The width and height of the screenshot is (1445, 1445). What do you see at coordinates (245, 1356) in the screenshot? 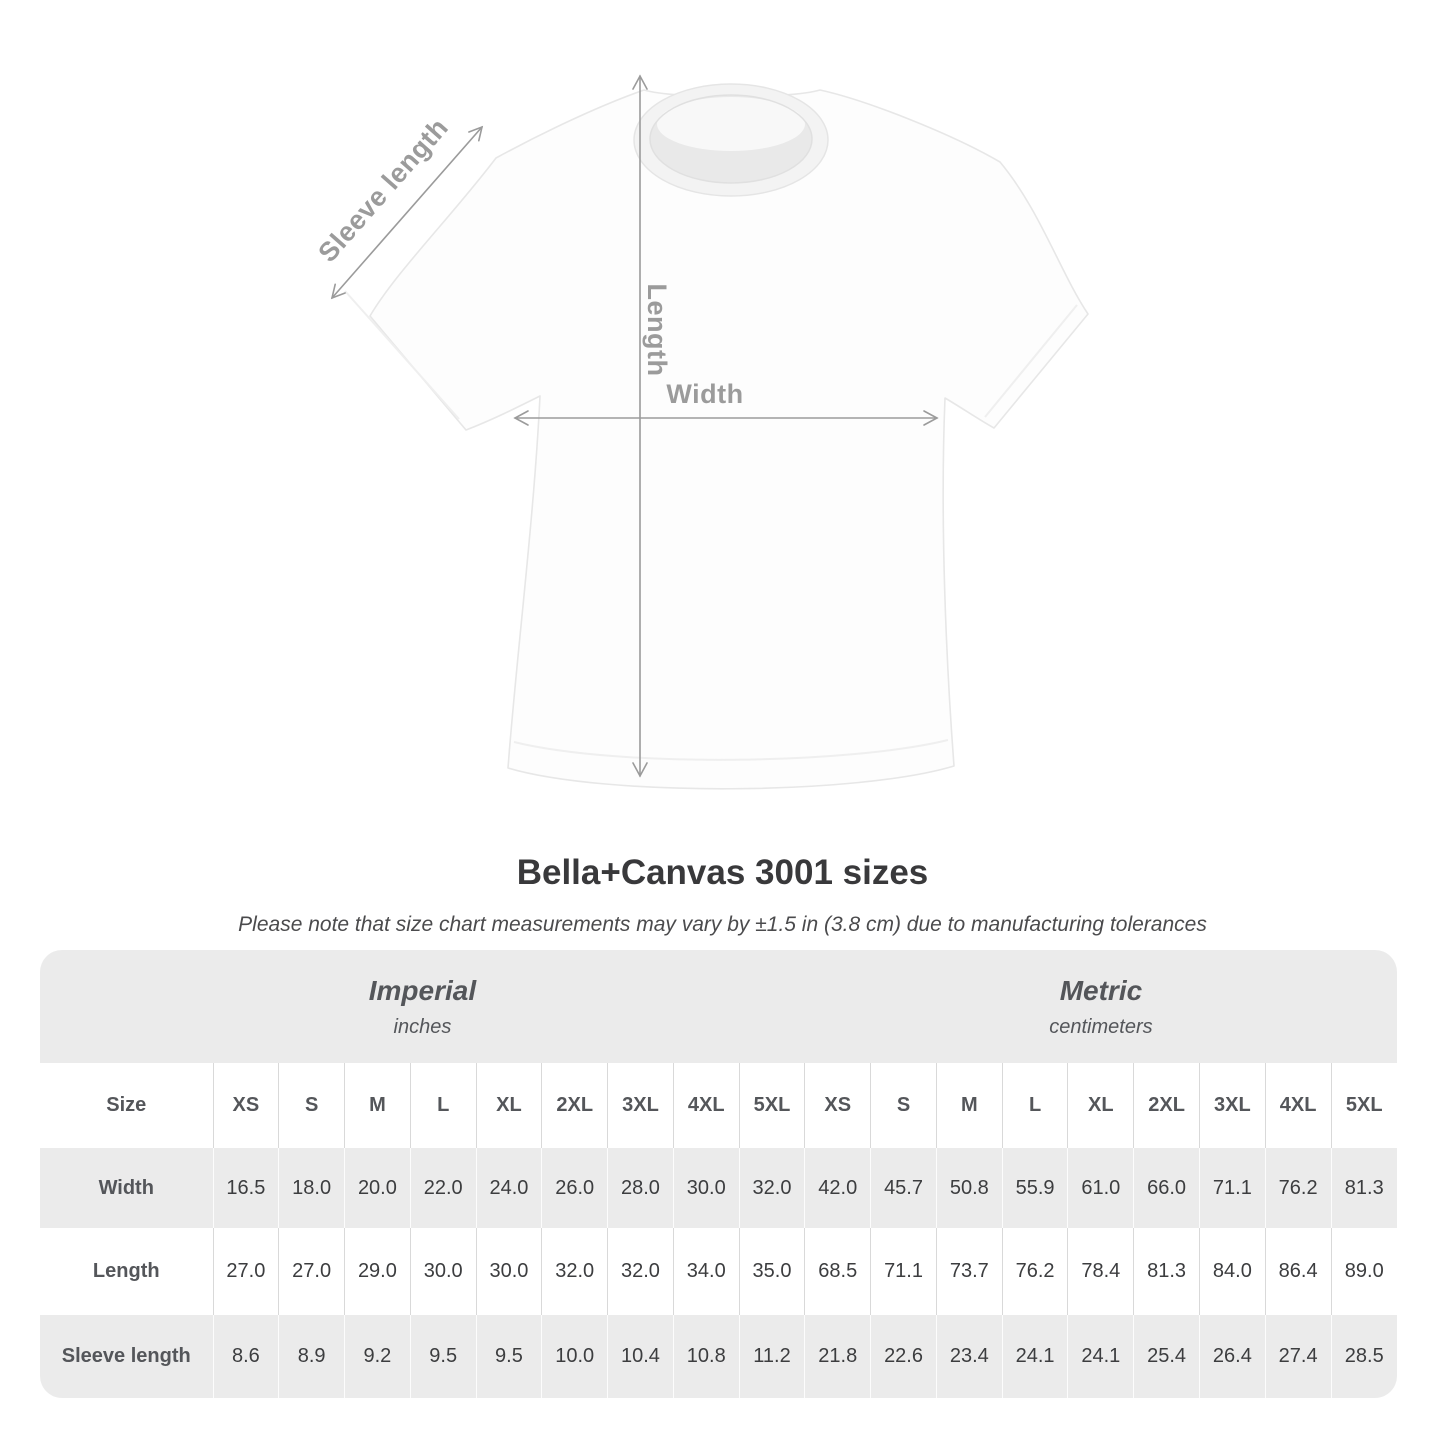
I see `cell-value: 8.6` at bounding box center [245, 1356].